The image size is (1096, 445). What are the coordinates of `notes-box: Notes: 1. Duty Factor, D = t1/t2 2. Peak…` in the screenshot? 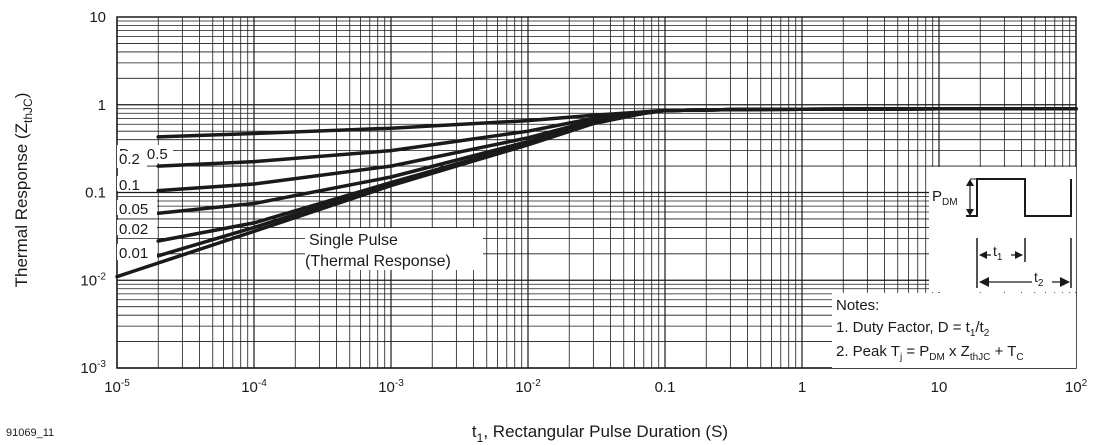 It's located at (954, 330).